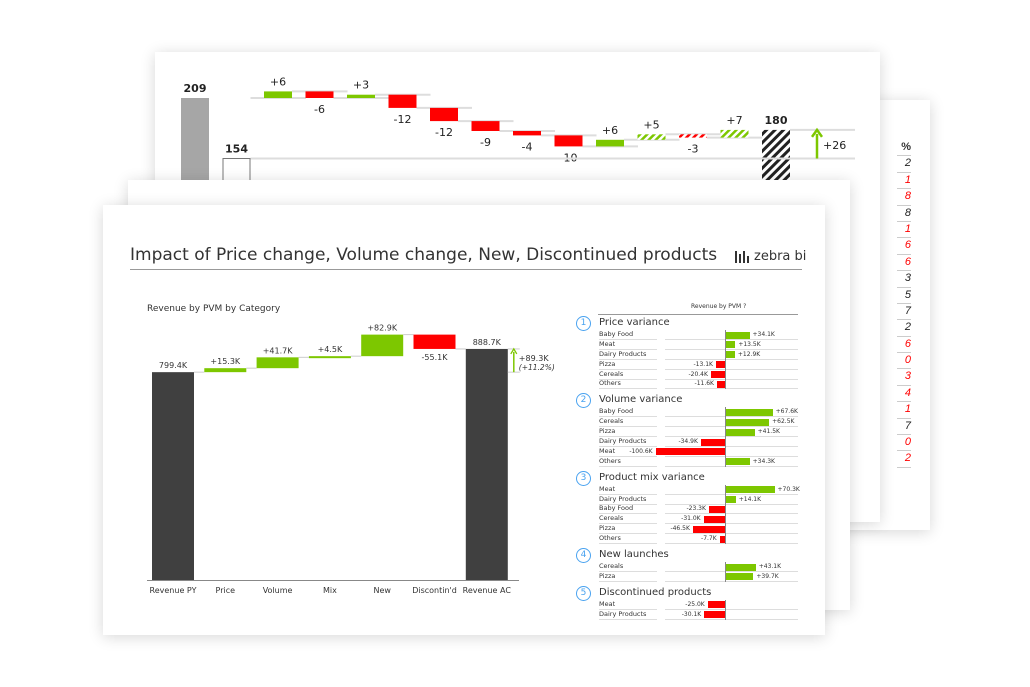  What do you see at coordinates (693, 149) in the screenshot?
I see `step-label: -3` at bounding box center [693, 149].